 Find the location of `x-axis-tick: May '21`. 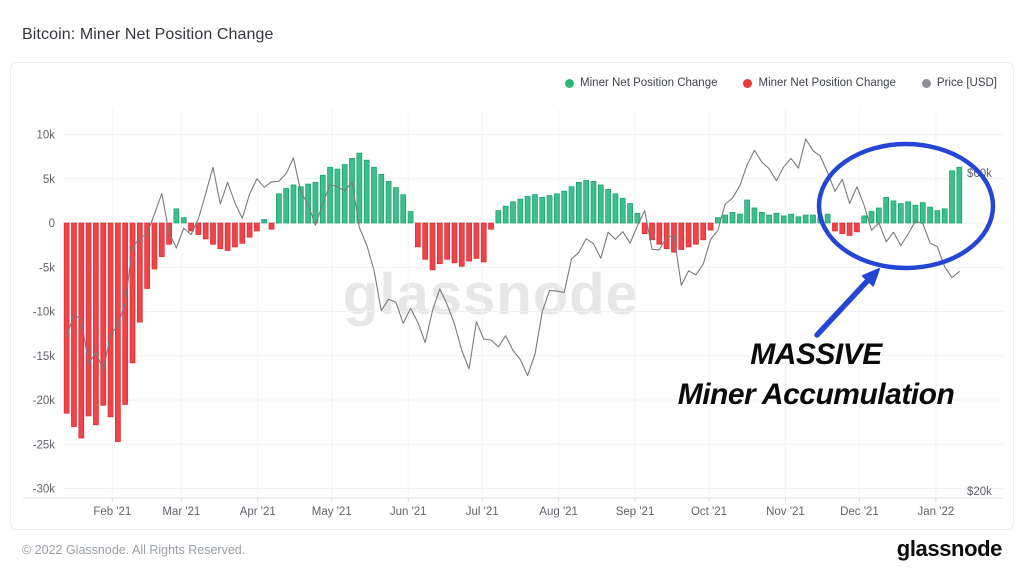

x-axis-tick: May '21 is located at coordinates (332, 512).